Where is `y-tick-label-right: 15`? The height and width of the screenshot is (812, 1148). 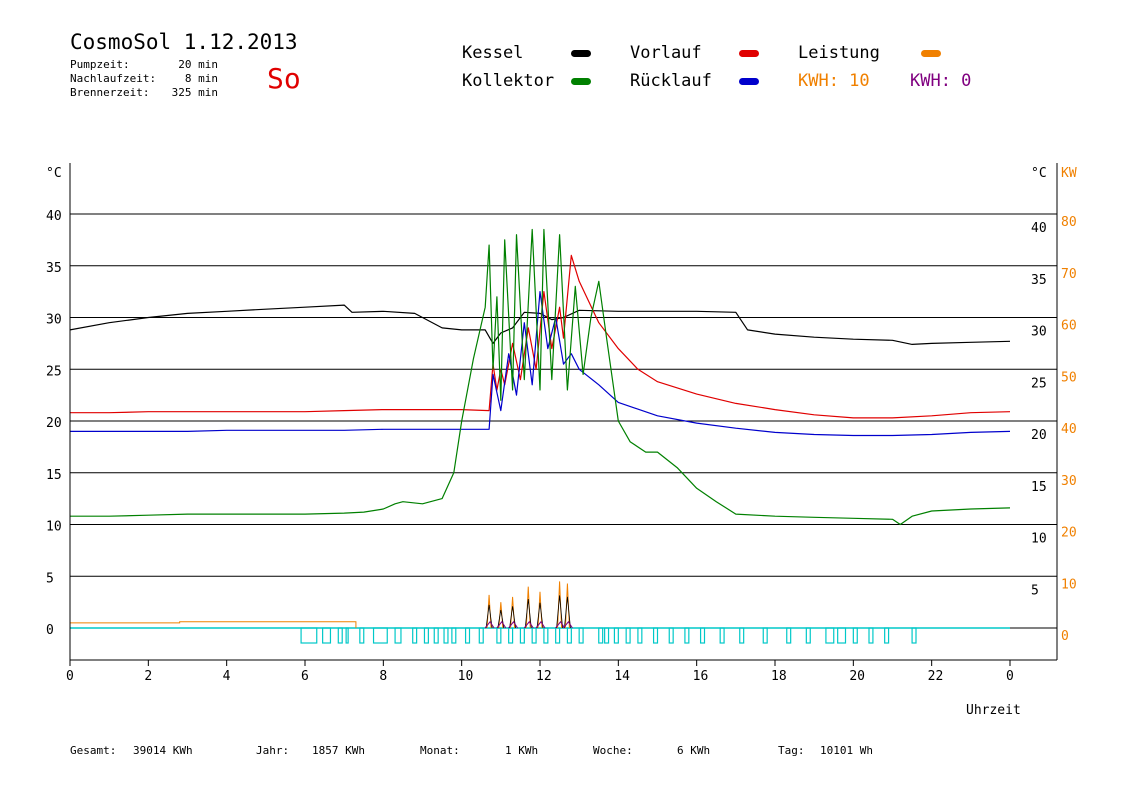
y-tick-label-right: 15 is located at coordinates (1039, 487).